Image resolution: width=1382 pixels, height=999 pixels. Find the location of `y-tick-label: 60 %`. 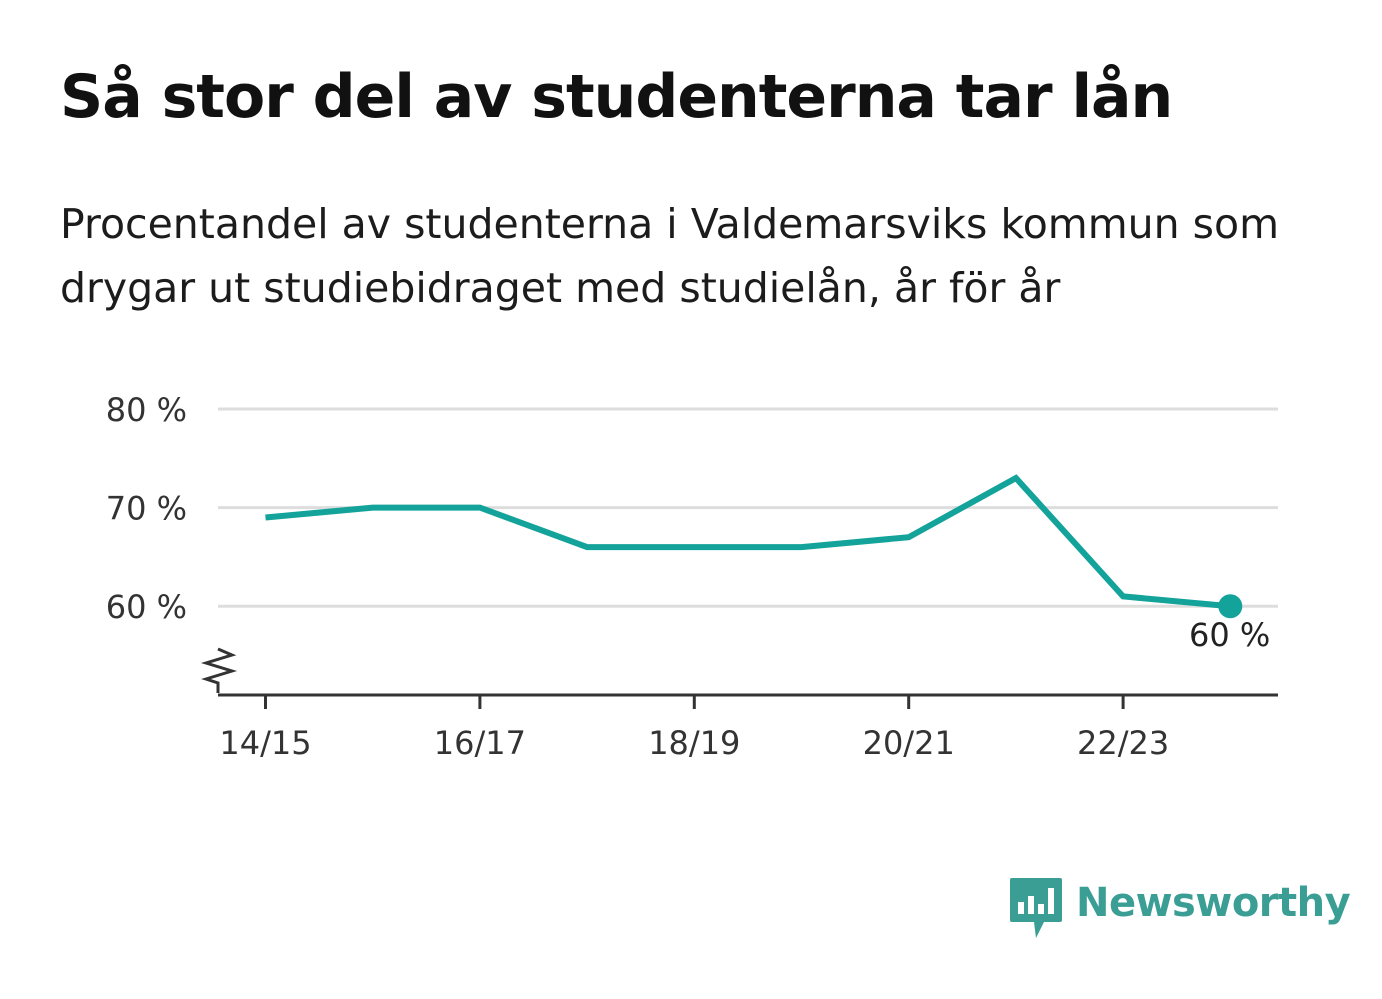

y-tick-label: 60 % is located at coordinates (146, 607).